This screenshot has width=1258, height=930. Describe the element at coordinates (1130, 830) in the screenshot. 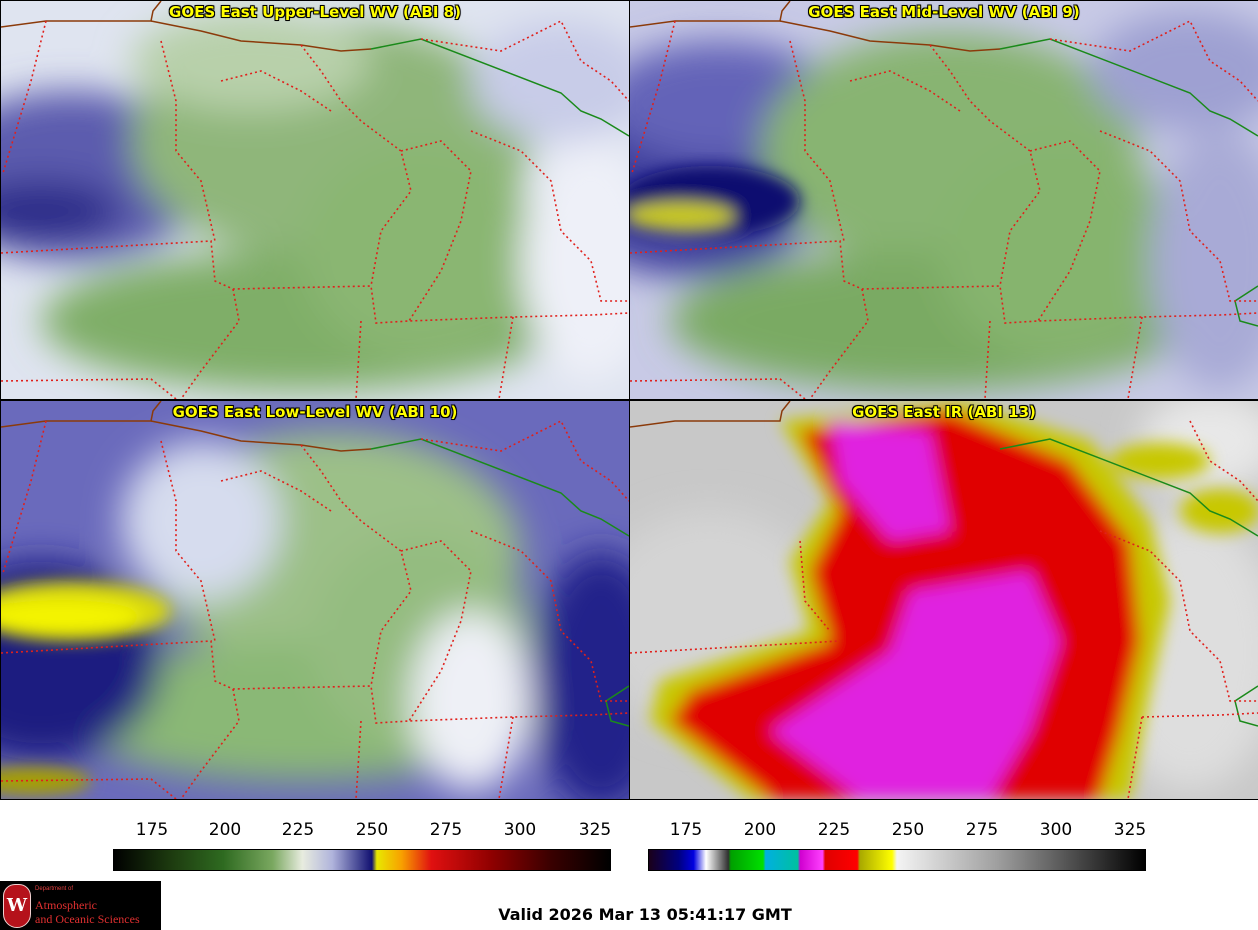

I see `ir-tick-label: 325` at that location.